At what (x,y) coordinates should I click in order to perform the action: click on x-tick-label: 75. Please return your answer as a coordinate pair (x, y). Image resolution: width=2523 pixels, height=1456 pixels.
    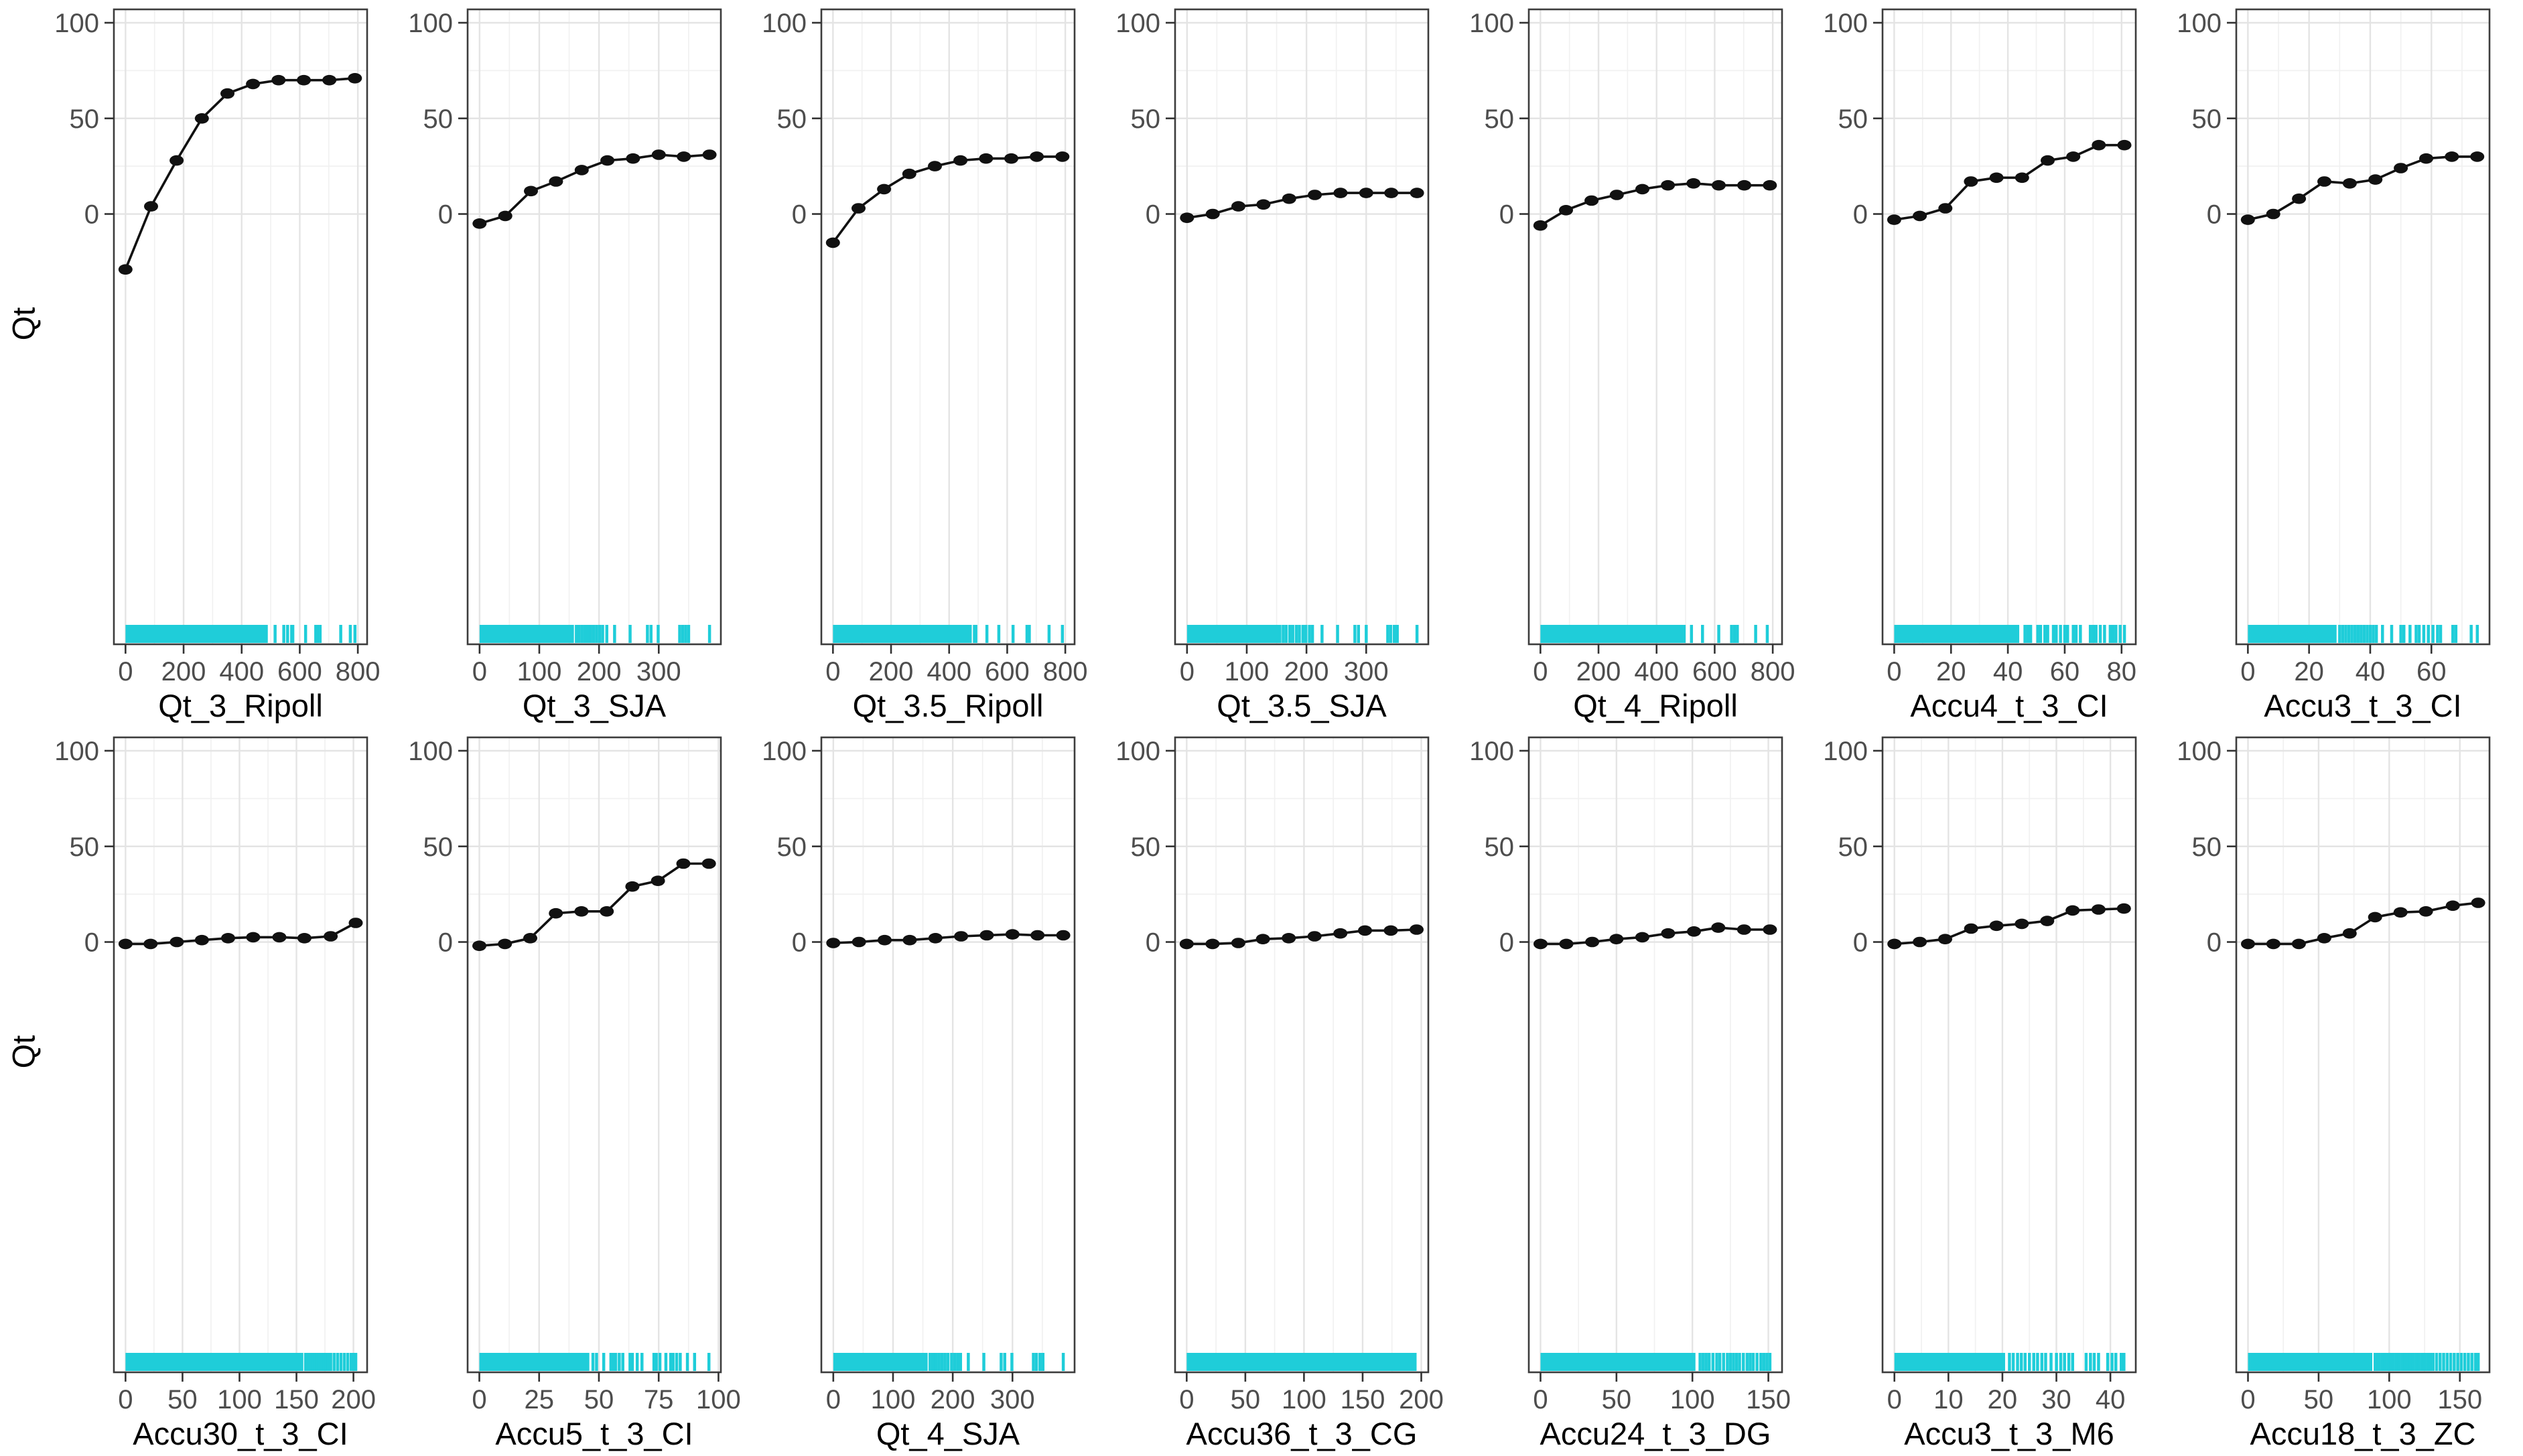
    Looking at the image, I should click on (659, 1399).